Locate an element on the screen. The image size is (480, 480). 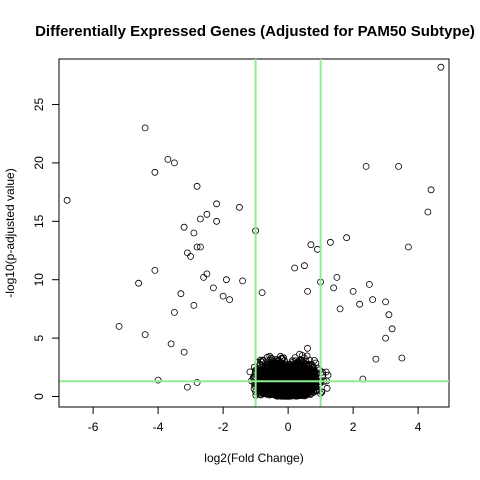
y-axis-label: -log10(p-adjusted value) is located at coordinates (10, 232).